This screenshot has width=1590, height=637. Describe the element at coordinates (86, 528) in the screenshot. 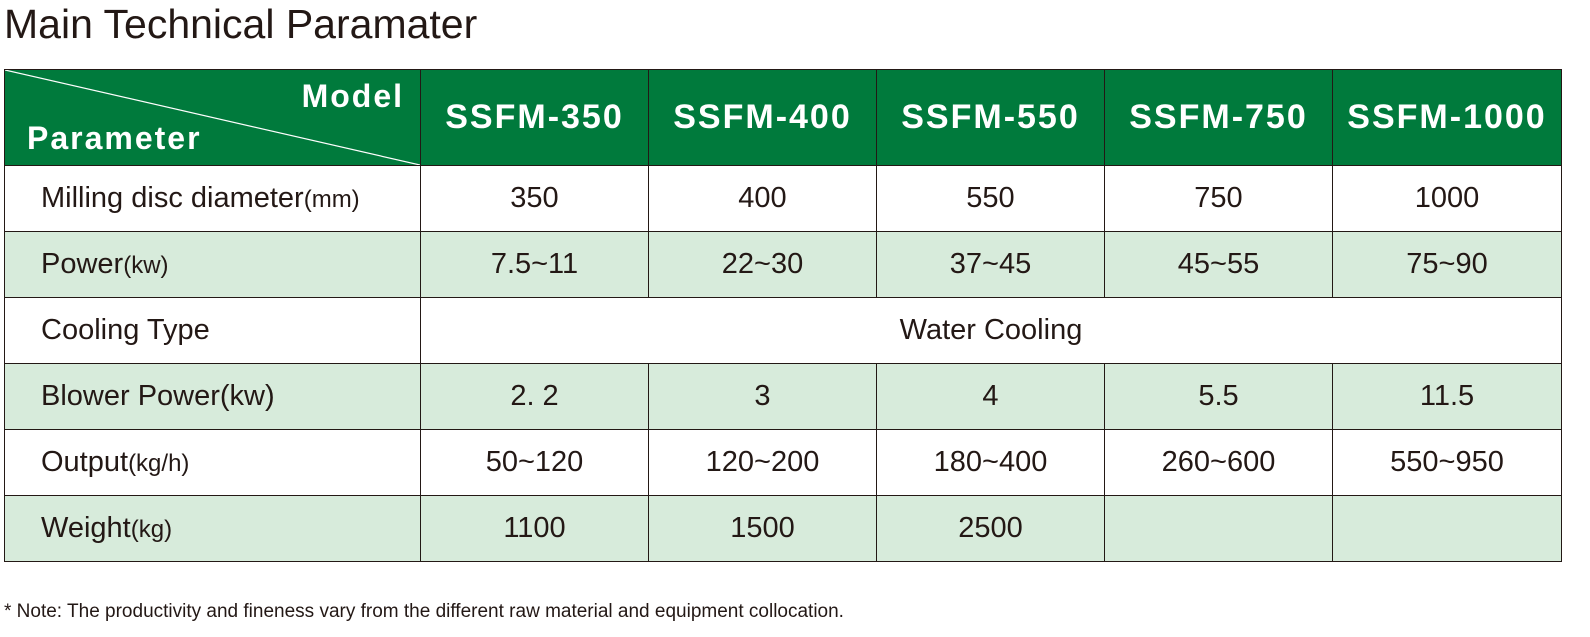

I see `row-label-text: Weight` at that location.